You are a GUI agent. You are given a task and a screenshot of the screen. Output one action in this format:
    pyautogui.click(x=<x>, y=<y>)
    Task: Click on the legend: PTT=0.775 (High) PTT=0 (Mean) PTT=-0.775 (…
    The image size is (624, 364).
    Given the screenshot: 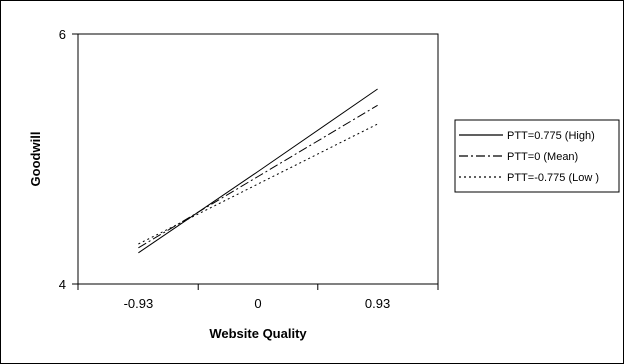 What is the action you would take?
    pyautogui.click(x=537, y=156)
    